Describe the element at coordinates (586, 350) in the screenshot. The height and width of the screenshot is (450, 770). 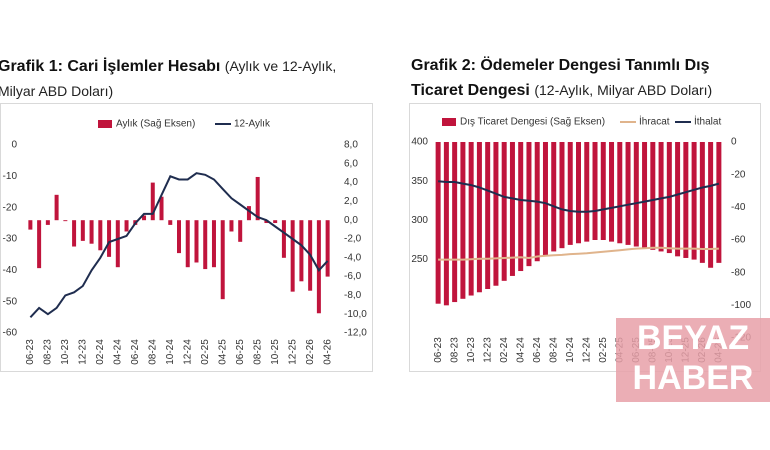
I see `x-tick-label: 12-24` at that location.